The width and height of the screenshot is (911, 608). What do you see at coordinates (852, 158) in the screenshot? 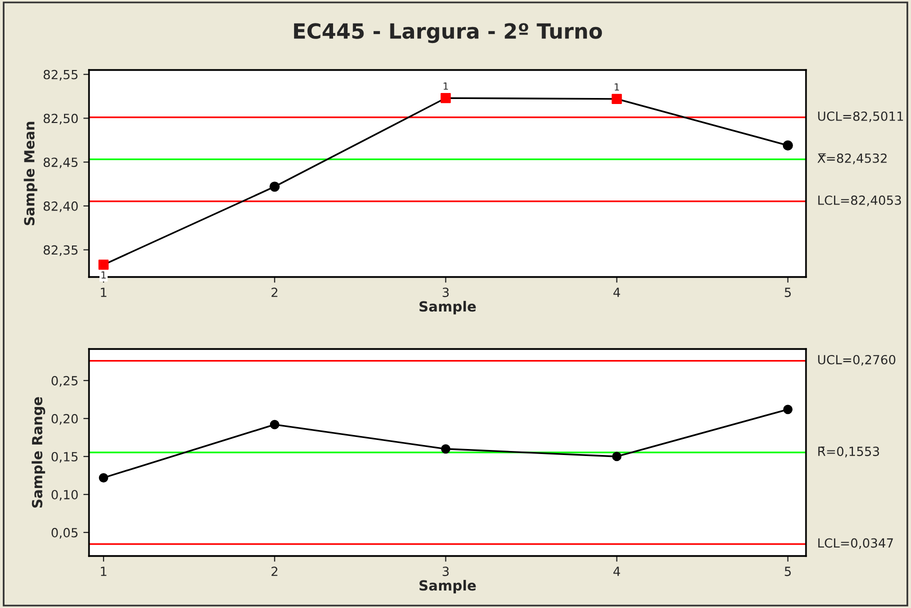
I see `ref-line-label: X̿=82,4532` at bounding box center [852, 158].